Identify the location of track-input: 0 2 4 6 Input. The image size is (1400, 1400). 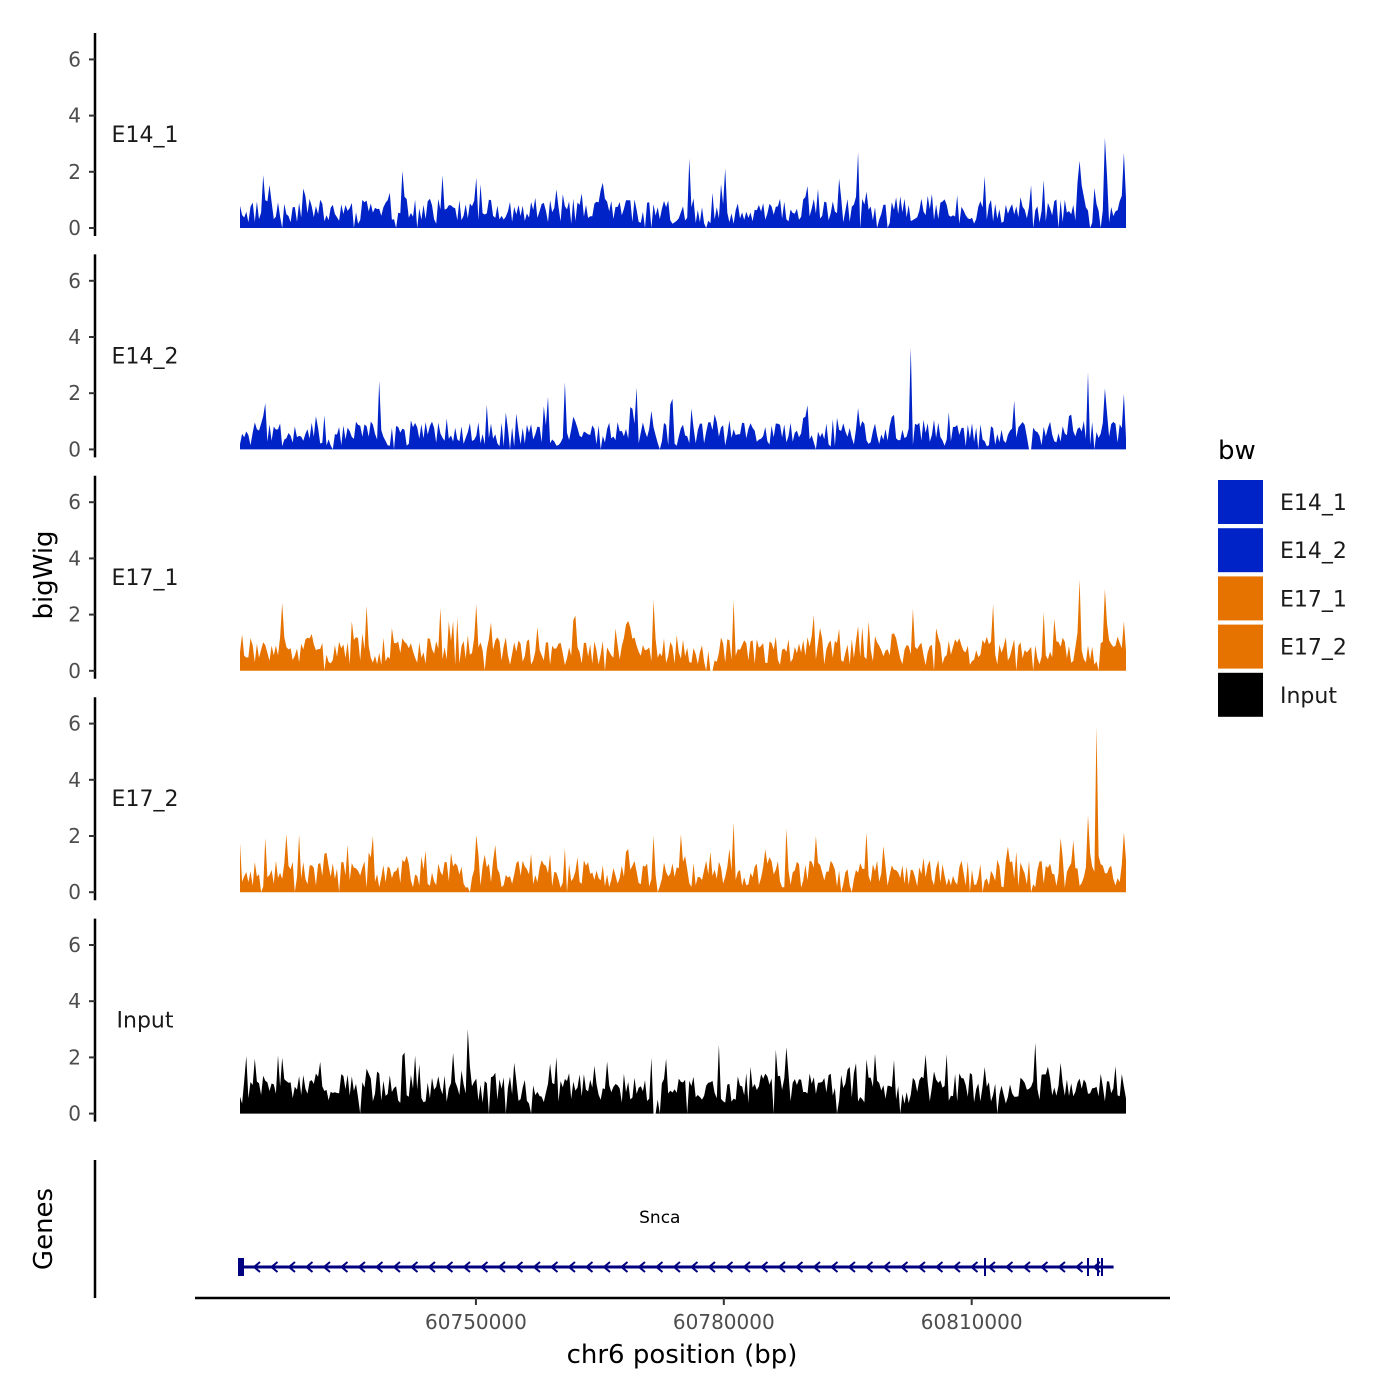
(597, 1022).